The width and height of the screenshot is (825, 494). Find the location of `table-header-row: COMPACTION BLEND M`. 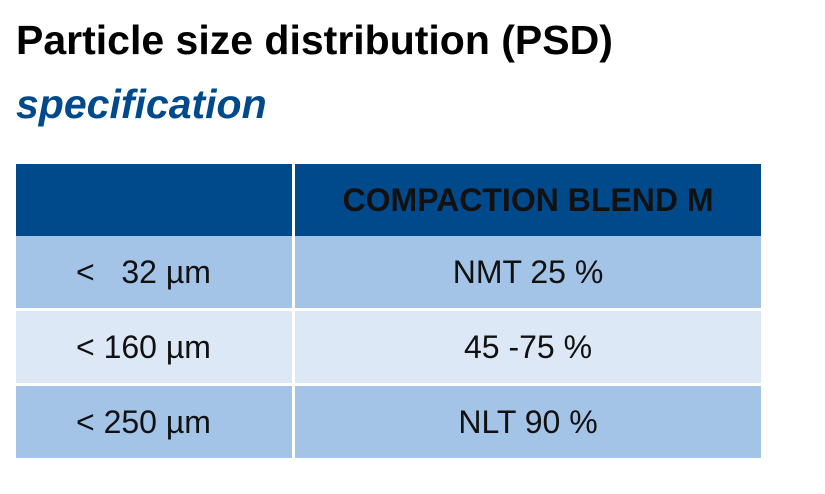

table-header-row: COMPACTION BLEND M is located at coordinates (388, 200).